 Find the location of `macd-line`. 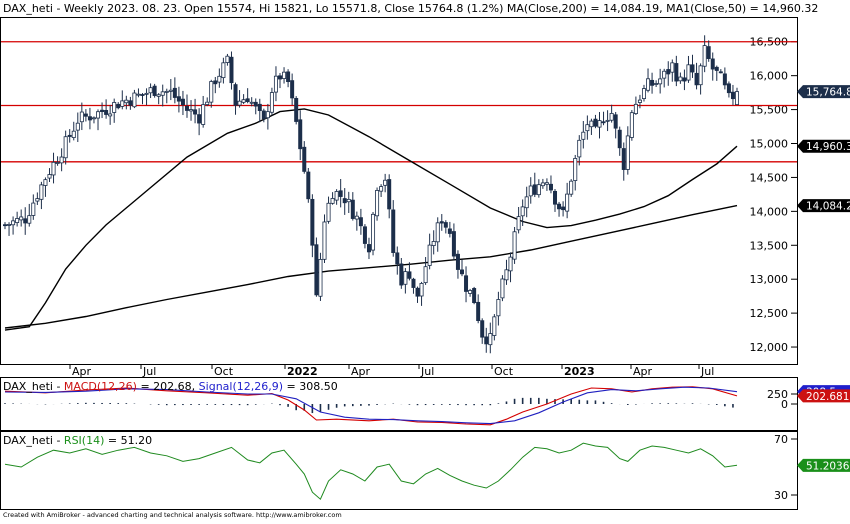

macd-line is located at coordinates (371, 406).